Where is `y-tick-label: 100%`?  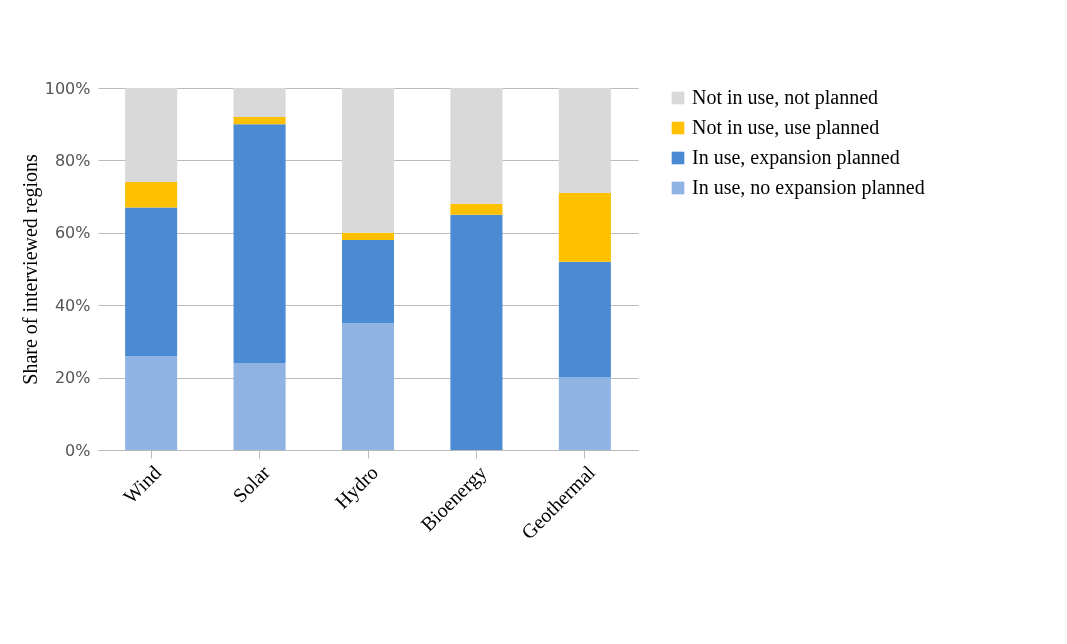 y-tick-label: 100% is located at coordinates (67, 88).